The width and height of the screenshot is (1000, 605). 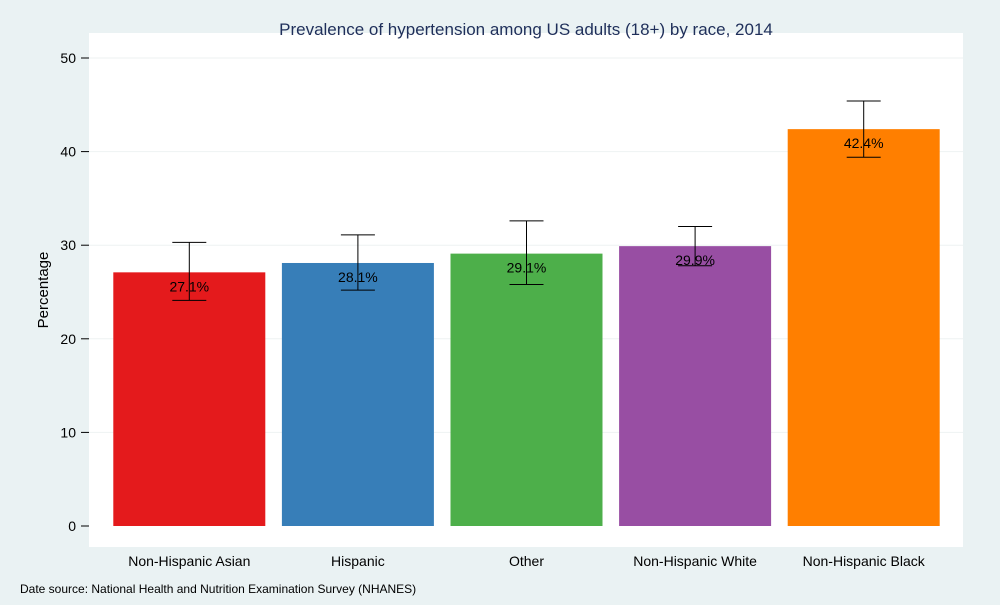 I want to click on bar-non-hispanic-white, so click(x=695, y=386).